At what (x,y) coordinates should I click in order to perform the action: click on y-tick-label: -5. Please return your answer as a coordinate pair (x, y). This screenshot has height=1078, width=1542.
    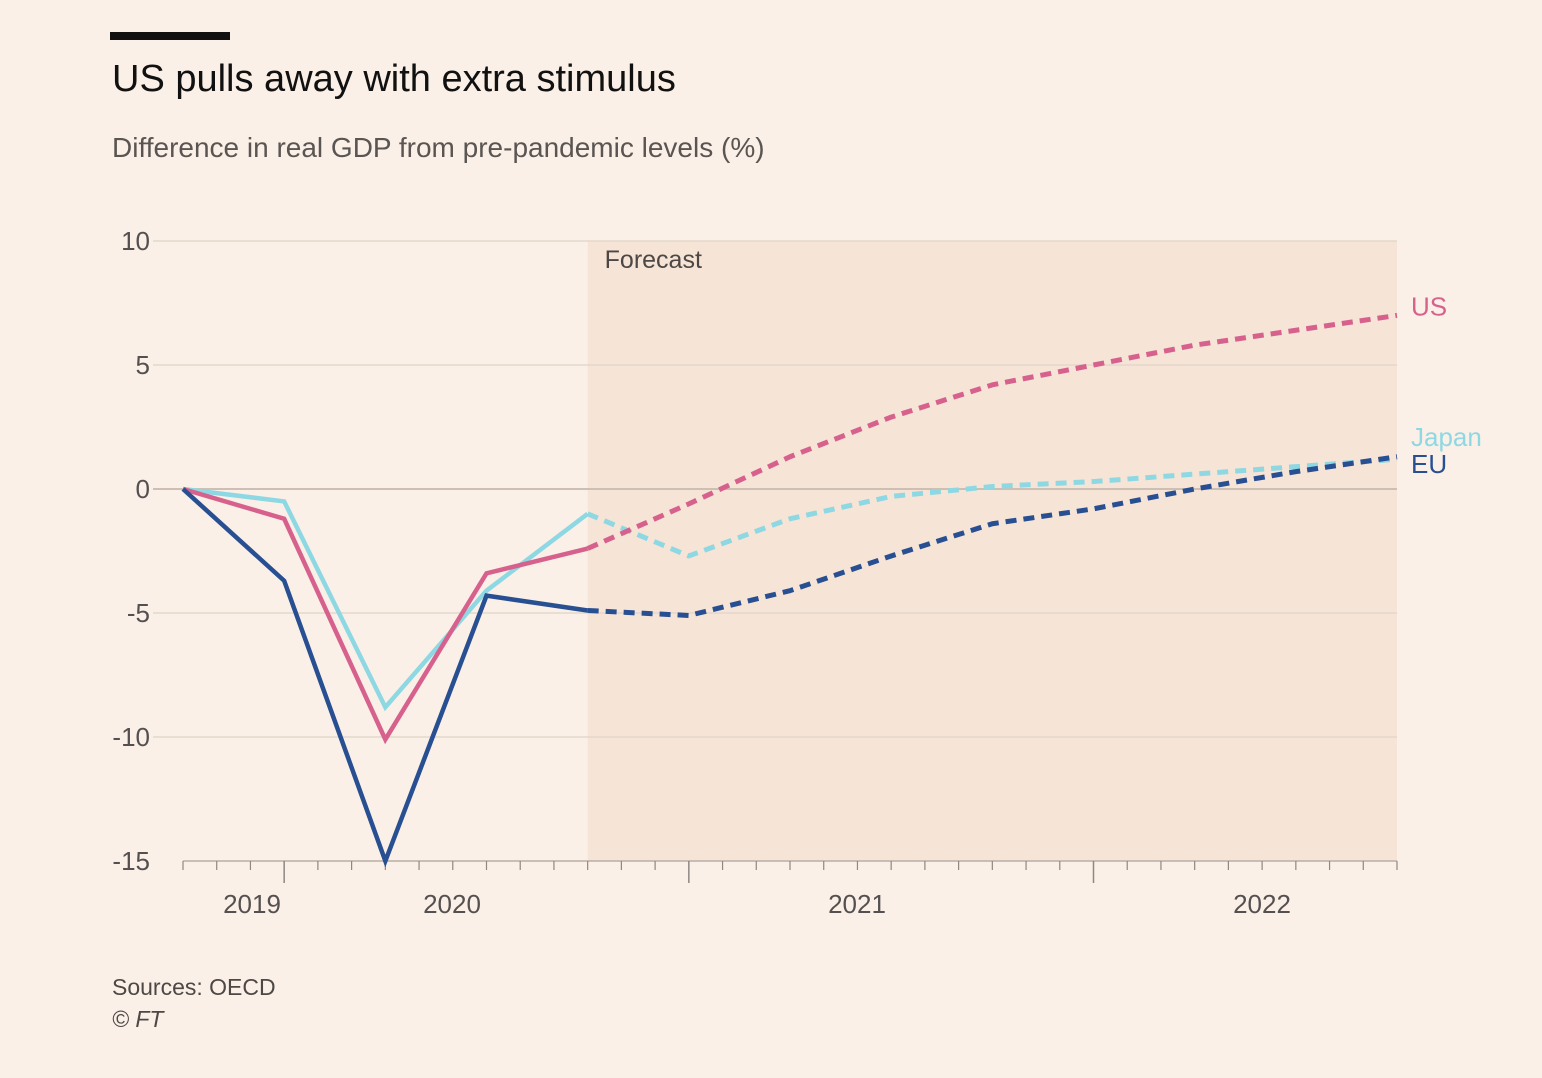
    Looking at the image, I should click on (138, 613).